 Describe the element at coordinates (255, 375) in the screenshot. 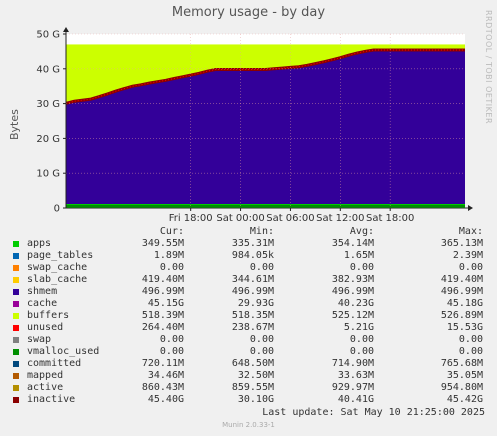

I see `legend-min-value: 32.50M` at that location.